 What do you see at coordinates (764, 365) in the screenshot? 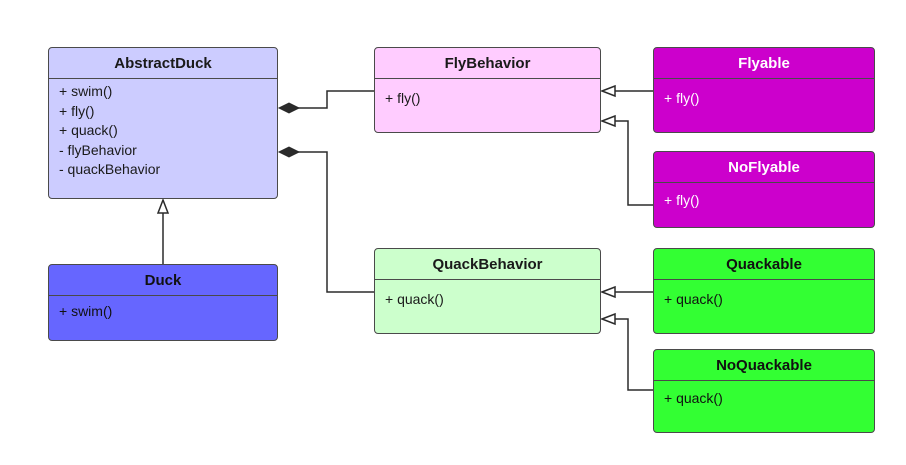
I see `class-name: NoQuackable` at bounding box center [764, 365].